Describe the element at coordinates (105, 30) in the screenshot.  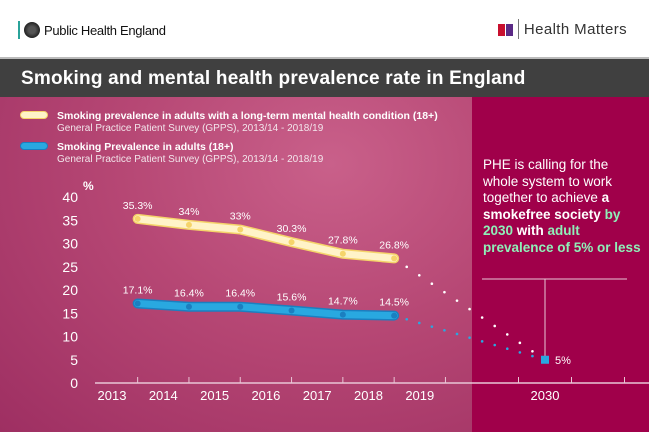
I see `org-name: Public Health England` at that location.